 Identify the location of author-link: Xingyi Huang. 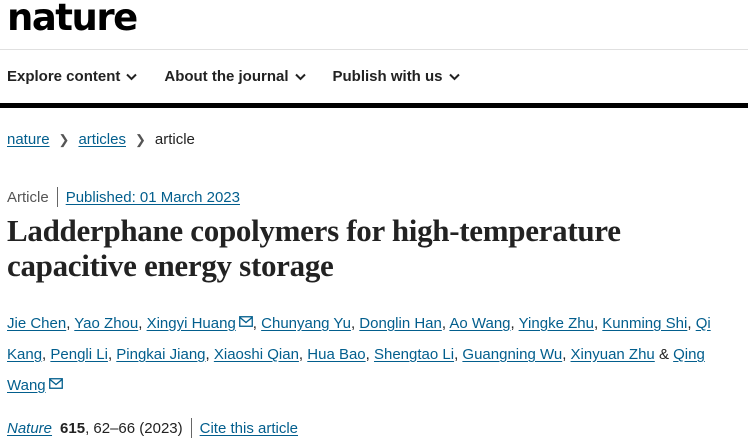
(191, 323).